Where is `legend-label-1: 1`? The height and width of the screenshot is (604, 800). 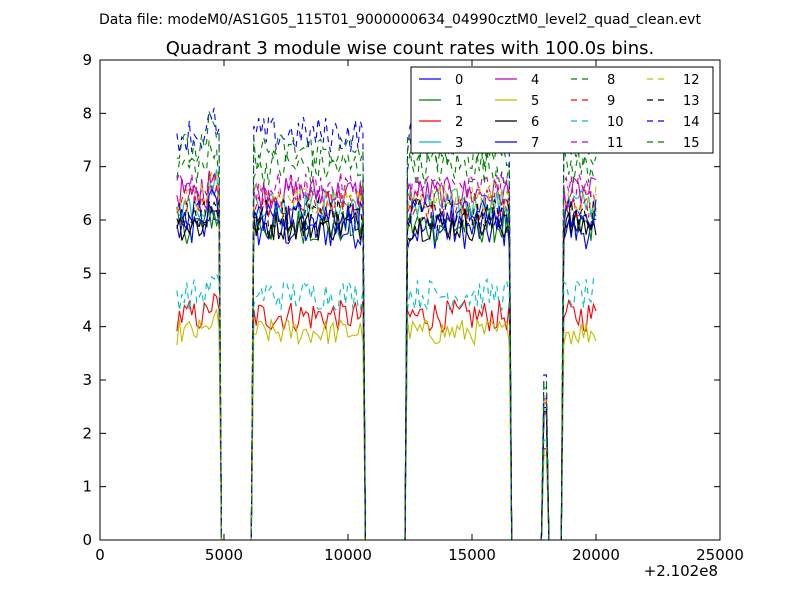
legend-label-1: 1 is located at coordinates (459, 101).